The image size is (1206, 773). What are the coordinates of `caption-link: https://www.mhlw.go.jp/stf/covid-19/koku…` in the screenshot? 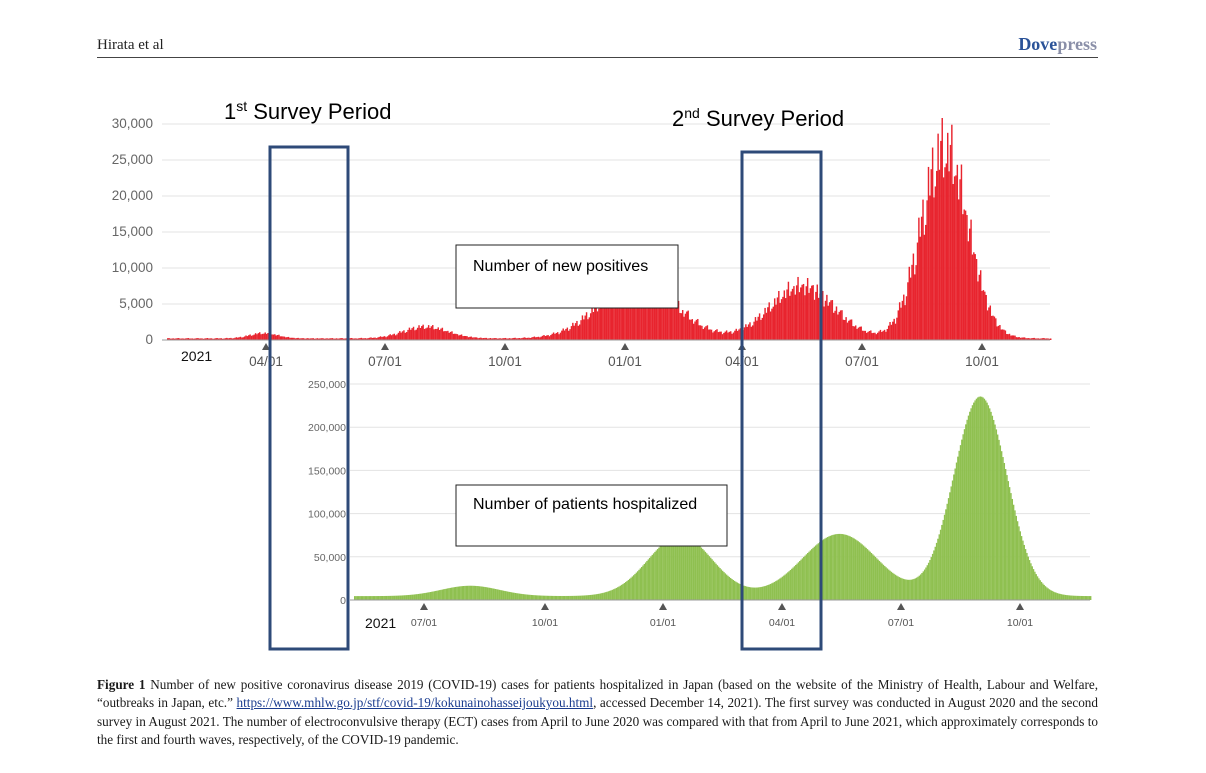 It's located at (415, 703).